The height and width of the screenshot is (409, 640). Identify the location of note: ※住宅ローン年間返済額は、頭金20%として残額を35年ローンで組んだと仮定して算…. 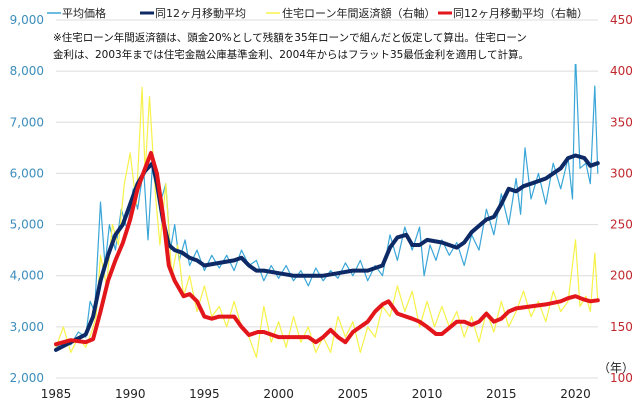
(320, 45).